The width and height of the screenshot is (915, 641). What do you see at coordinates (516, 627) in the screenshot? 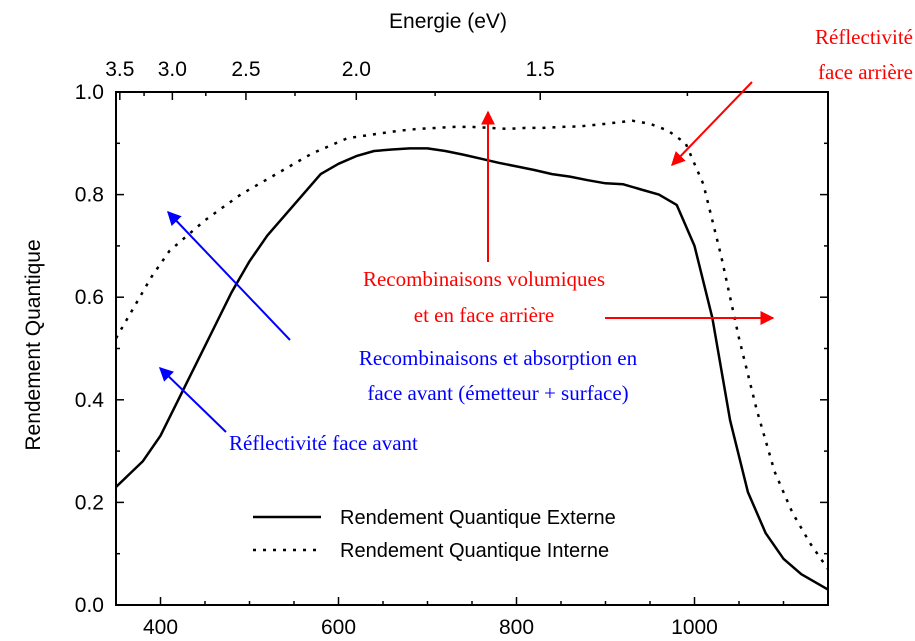
I see `x-tick-label: 800` at bounding box center [516, 627].